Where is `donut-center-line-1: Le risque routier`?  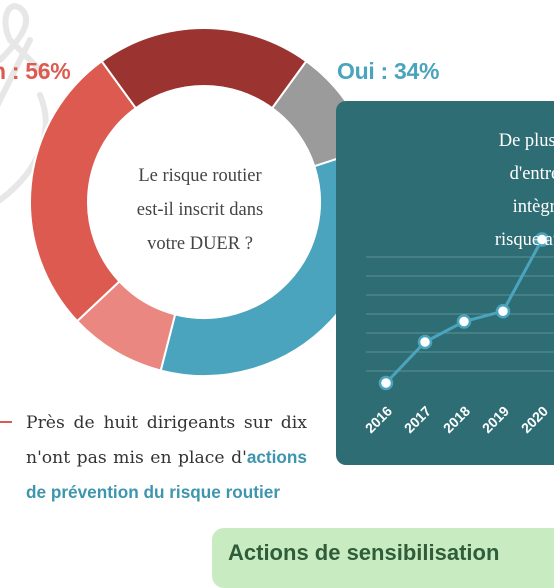
donut-center-line-1: Le risque routier is located at coordinates (199, 176).